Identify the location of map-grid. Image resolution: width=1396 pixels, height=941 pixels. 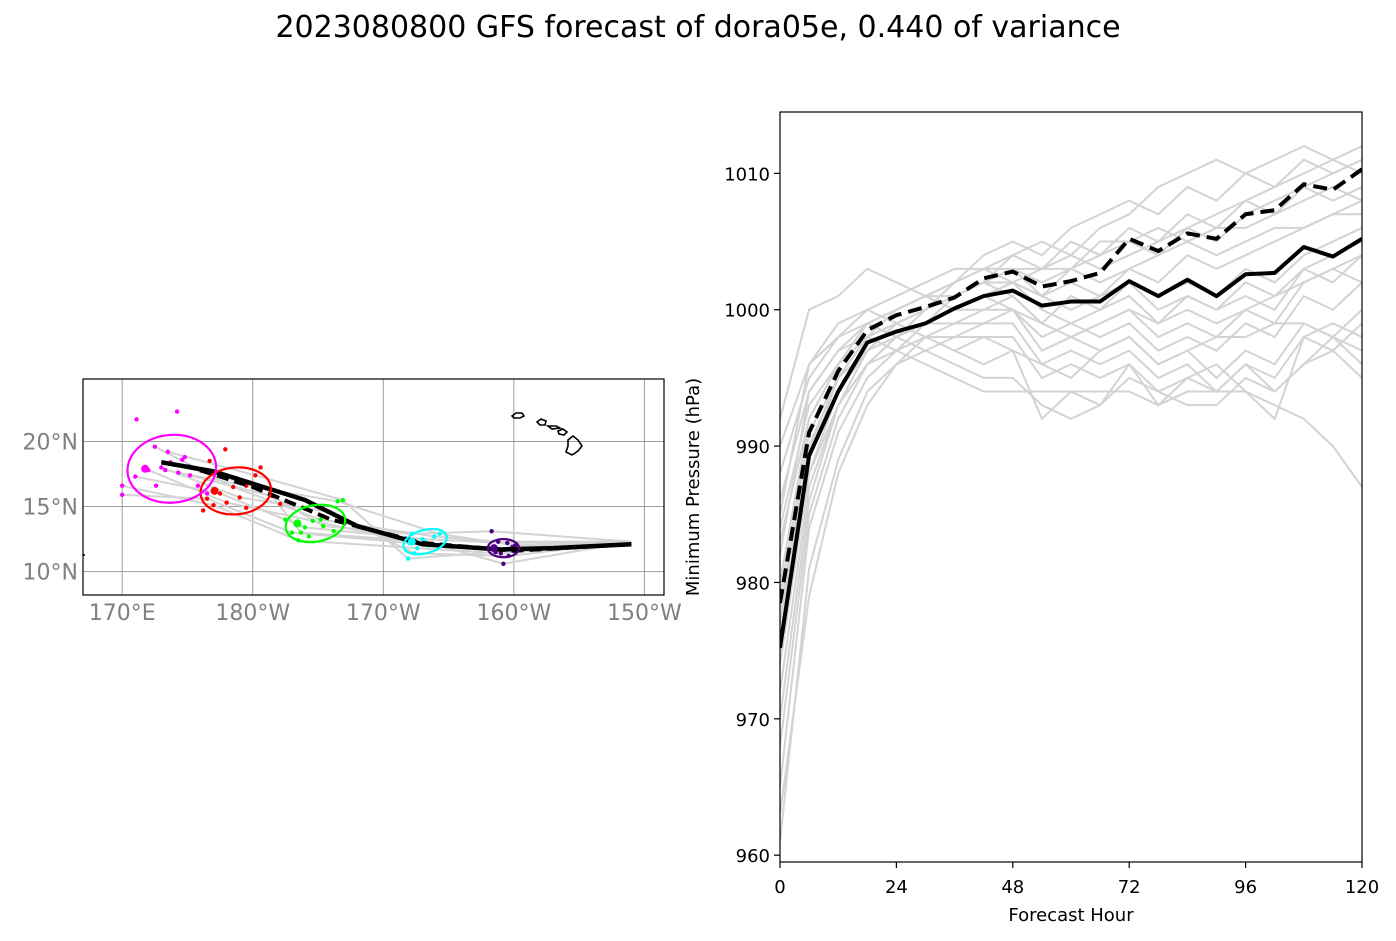
(373, 487).